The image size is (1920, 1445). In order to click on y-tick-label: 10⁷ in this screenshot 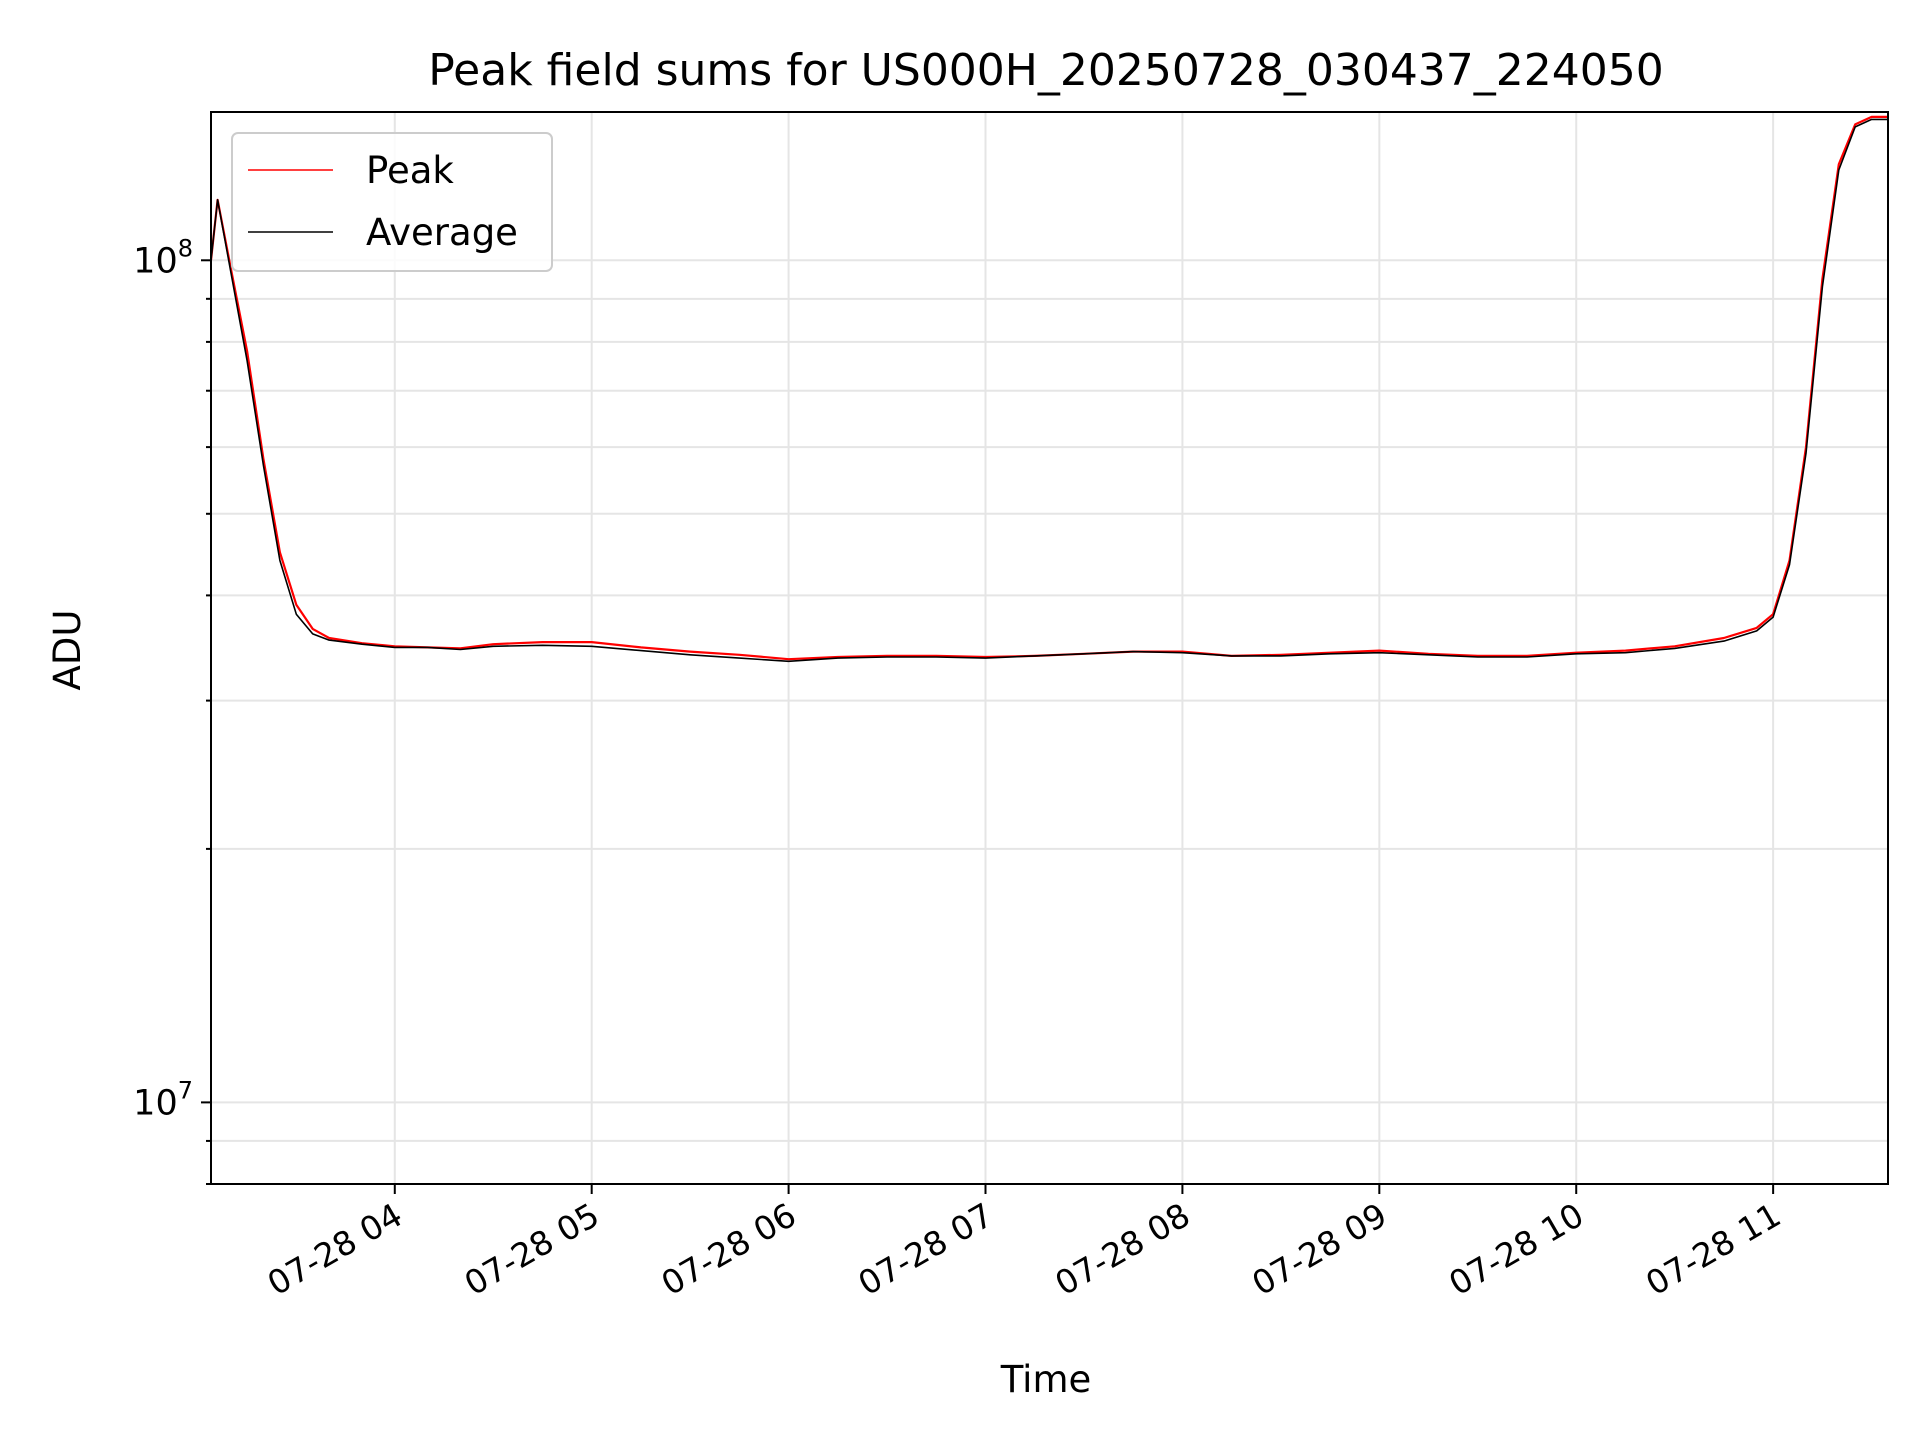, I will do `click(163, 1099)`.